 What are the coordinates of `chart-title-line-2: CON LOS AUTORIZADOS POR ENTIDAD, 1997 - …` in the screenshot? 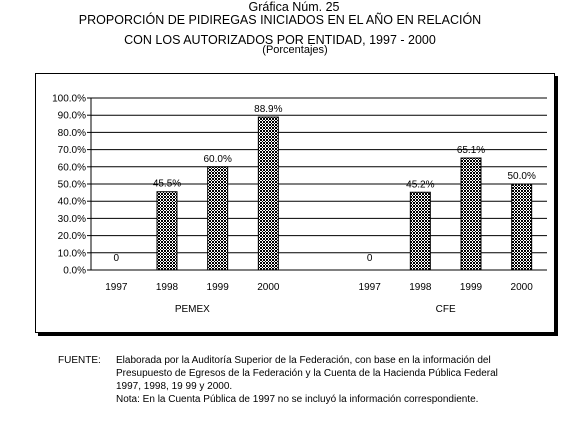 It's located at (280, 40).